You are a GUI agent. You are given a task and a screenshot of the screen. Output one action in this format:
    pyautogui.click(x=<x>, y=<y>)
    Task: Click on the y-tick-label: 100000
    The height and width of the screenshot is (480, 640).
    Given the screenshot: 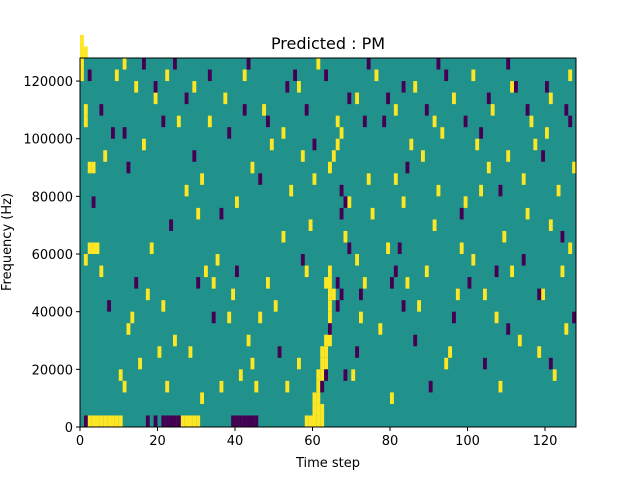 What is the action you would take?
    pyautogui.click(x=48, y=140)
    